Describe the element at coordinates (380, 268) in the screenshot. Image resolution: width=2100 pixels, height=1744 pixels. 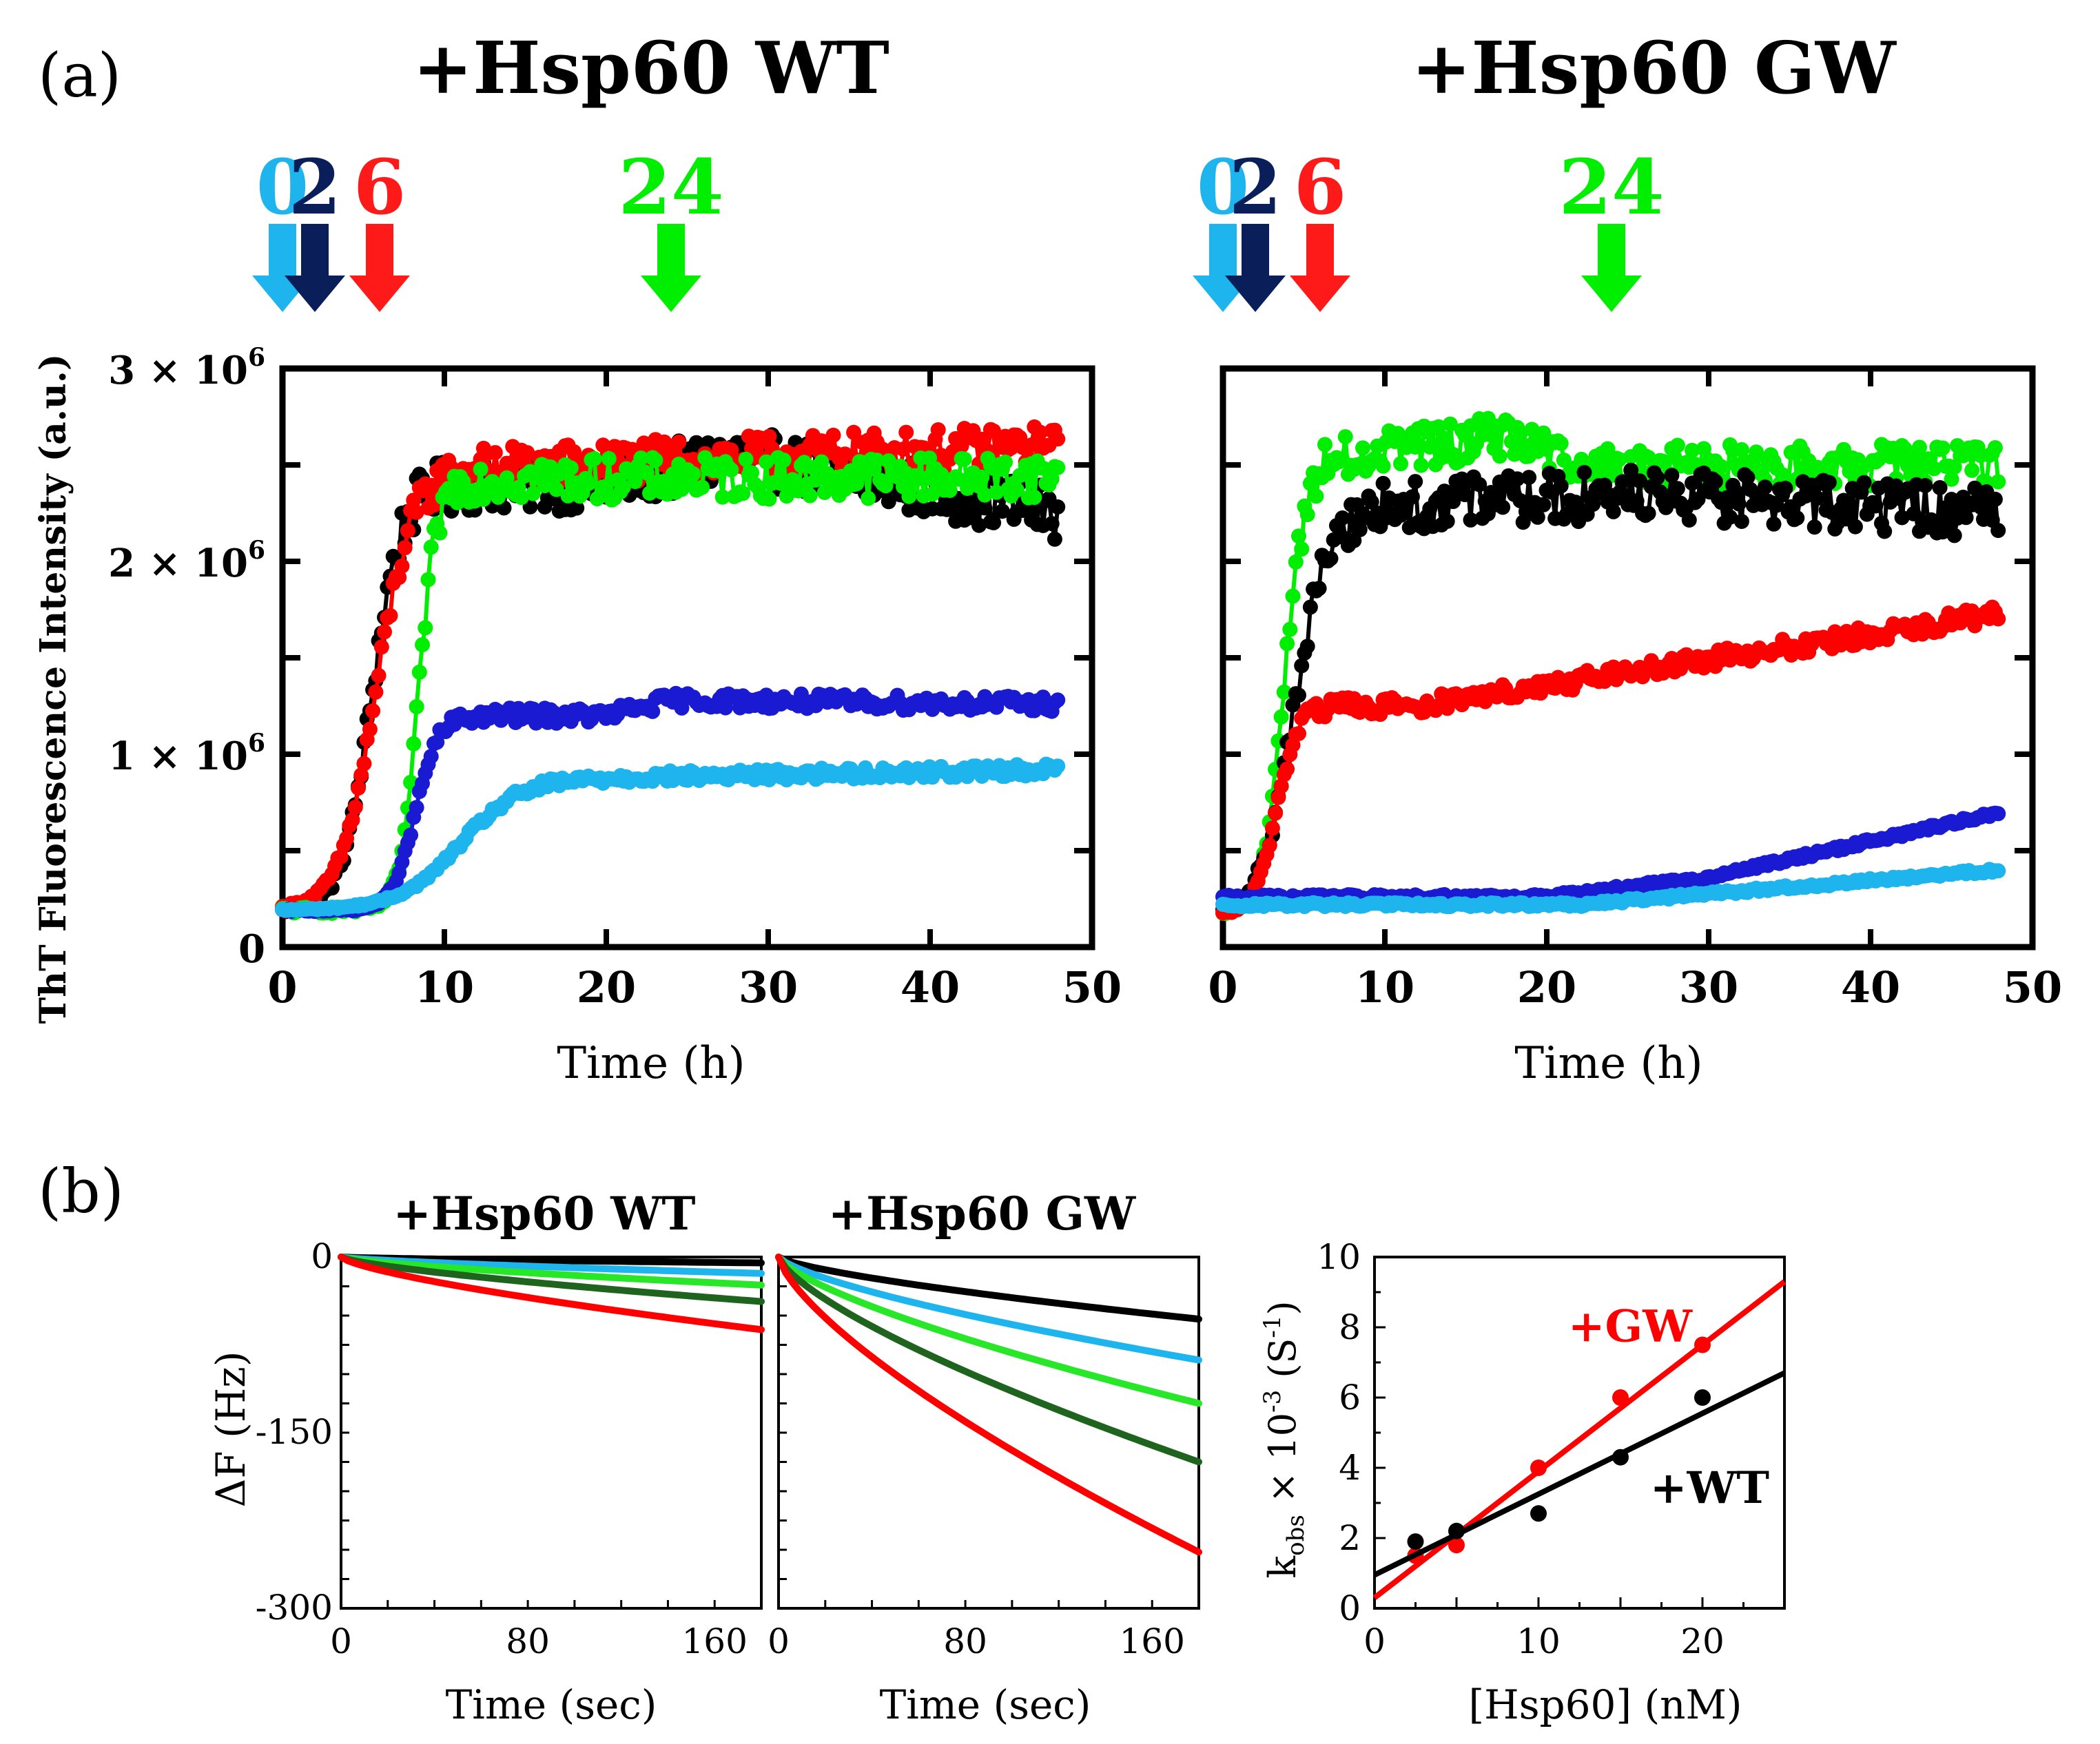
I see `arrow-a1-6h` at that location.